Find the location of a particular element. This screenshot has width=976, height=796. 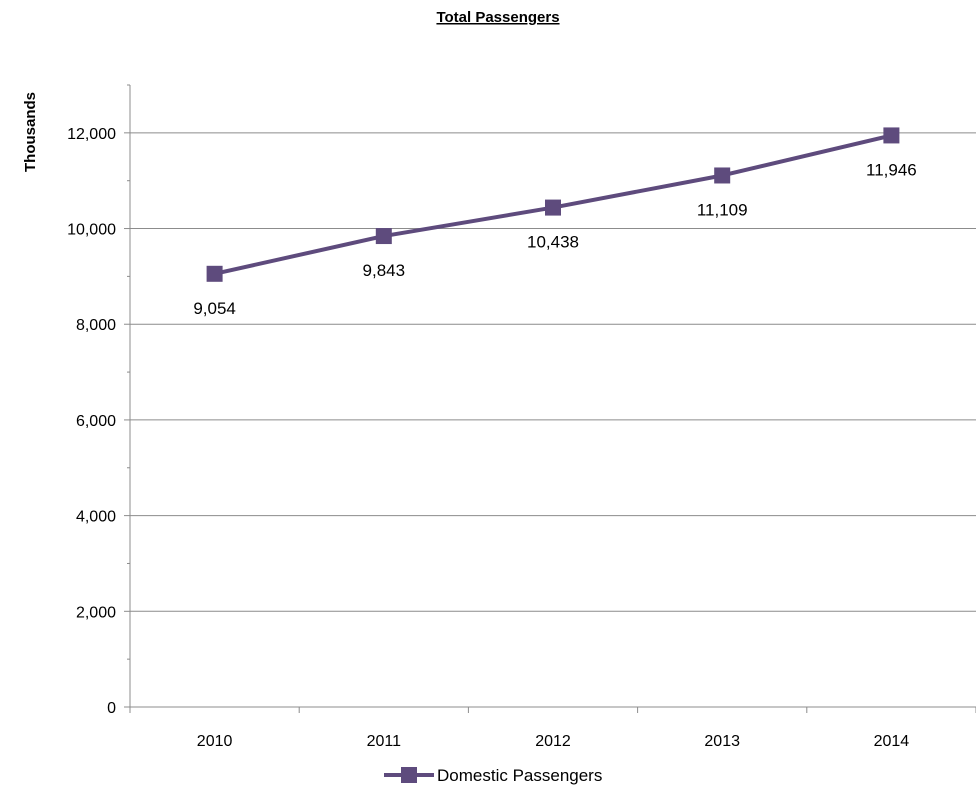

y-tick-label: 10,000 is located at coordinates (91, 230).